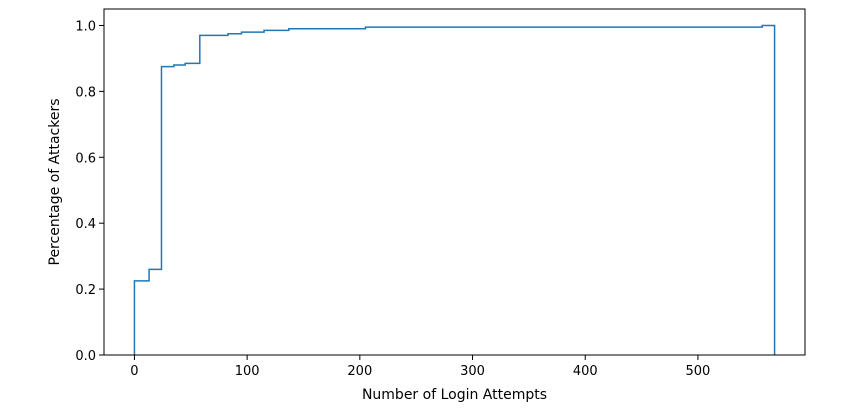 This screenshot has width=845, height=411. I want to click on x-axis-label: Number of Login Attempts, so click(454, 395).